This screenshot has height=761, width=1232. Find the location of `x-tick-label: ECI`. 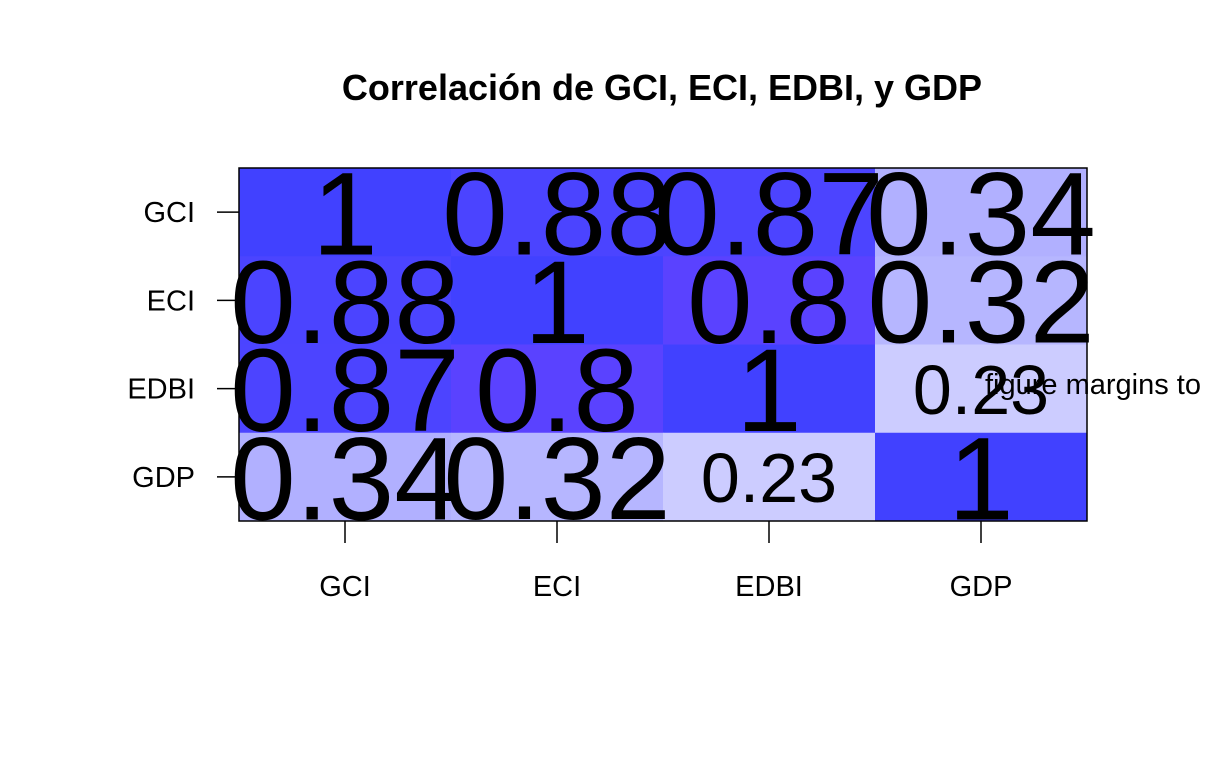

x-tick-label: ECI is located at coordinates (557, 587).